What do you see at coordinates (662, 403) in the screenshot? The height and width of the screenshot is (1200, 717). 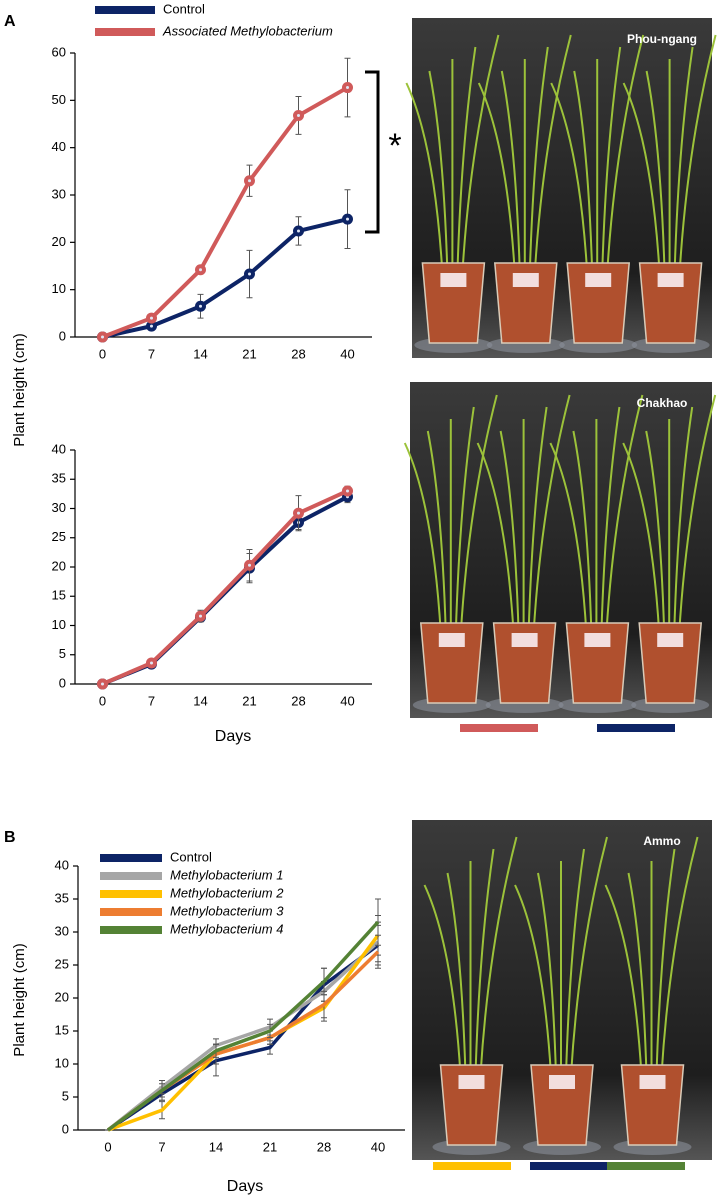 I see `photo-label: Chakhao` at bounding box center [662, 403].